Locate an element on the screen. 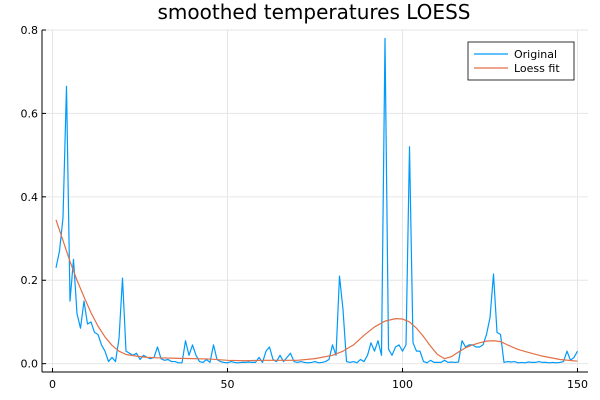 The height and width of the screenshot is (400, 600). chart-title: smoothed temperatures LOESS is located at coordinates (314, 12).